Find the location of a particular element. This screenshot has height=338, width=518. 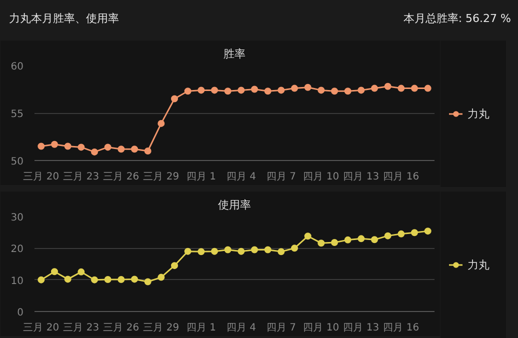

chart-title: 使用率 is located at coordinates (234, 205).